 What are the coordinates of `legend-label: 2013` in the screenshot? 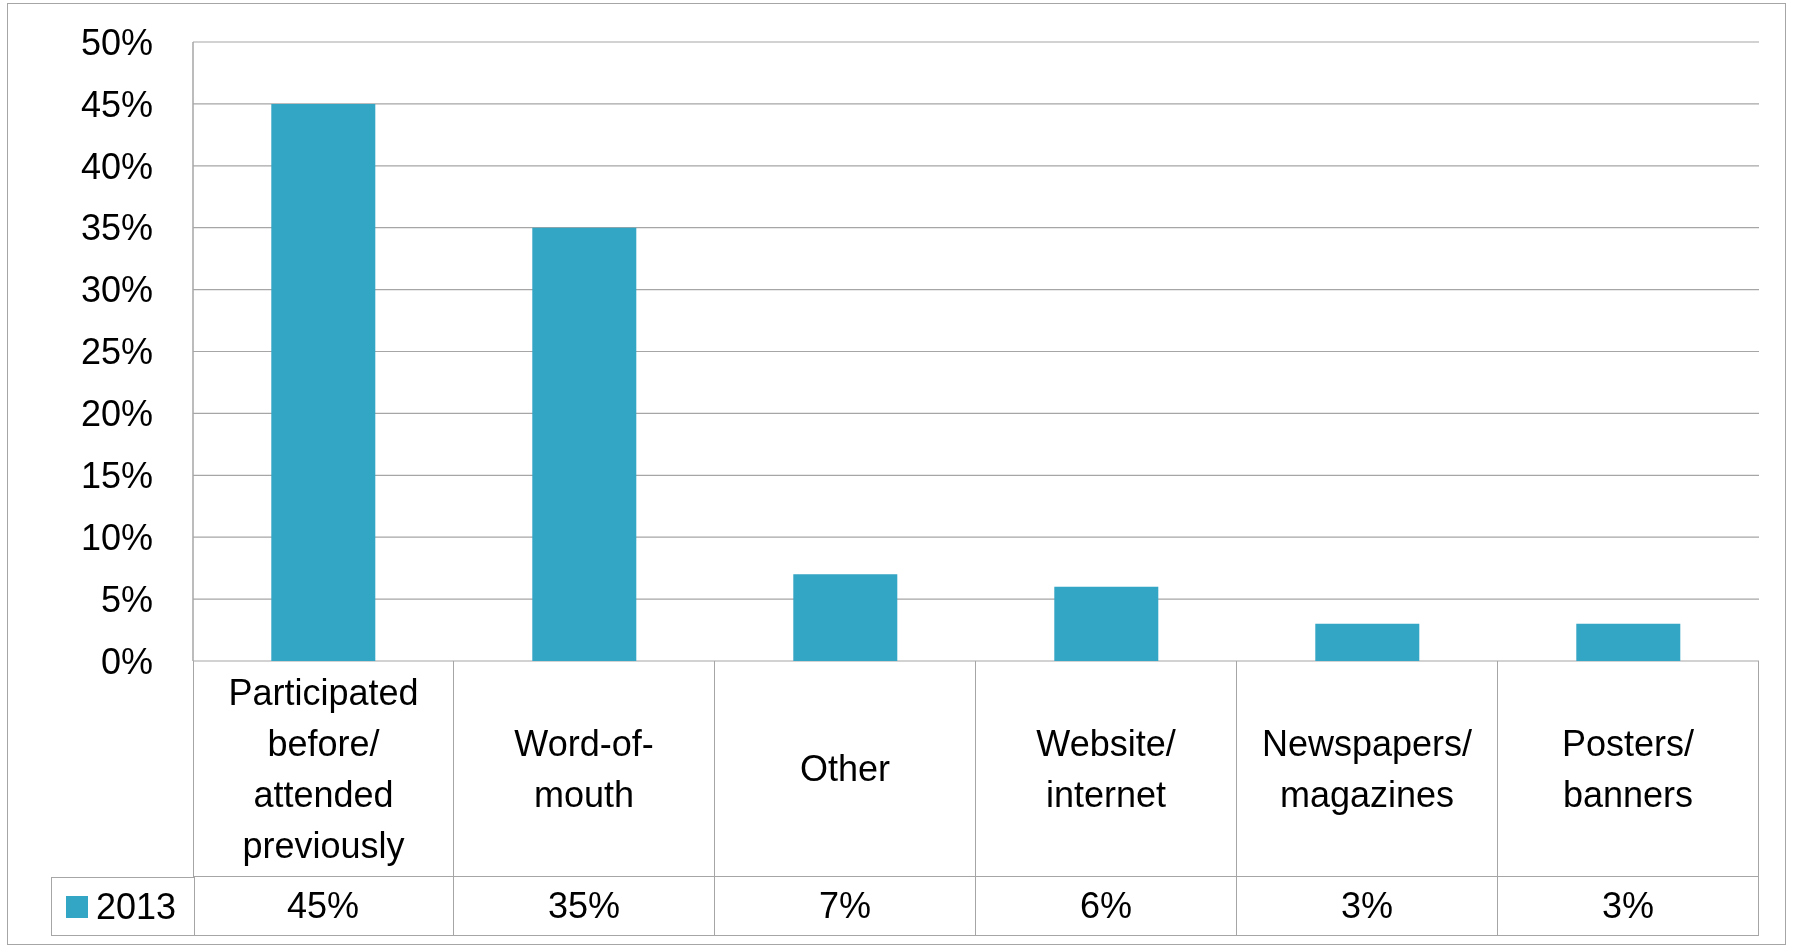 It's located at (136, 906).